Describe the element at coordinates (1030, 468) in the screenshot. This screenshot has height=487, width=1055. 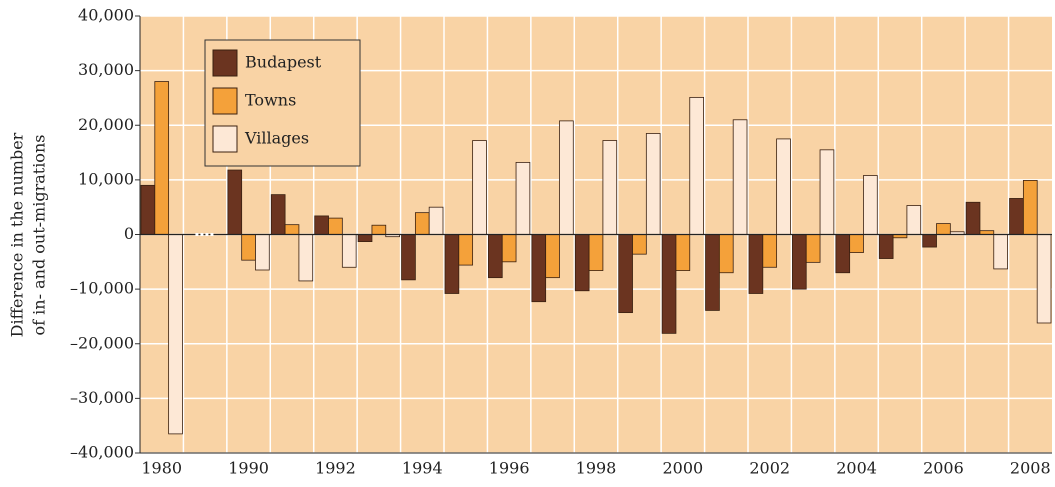
I see `x-tick-label: 2008` at that location.